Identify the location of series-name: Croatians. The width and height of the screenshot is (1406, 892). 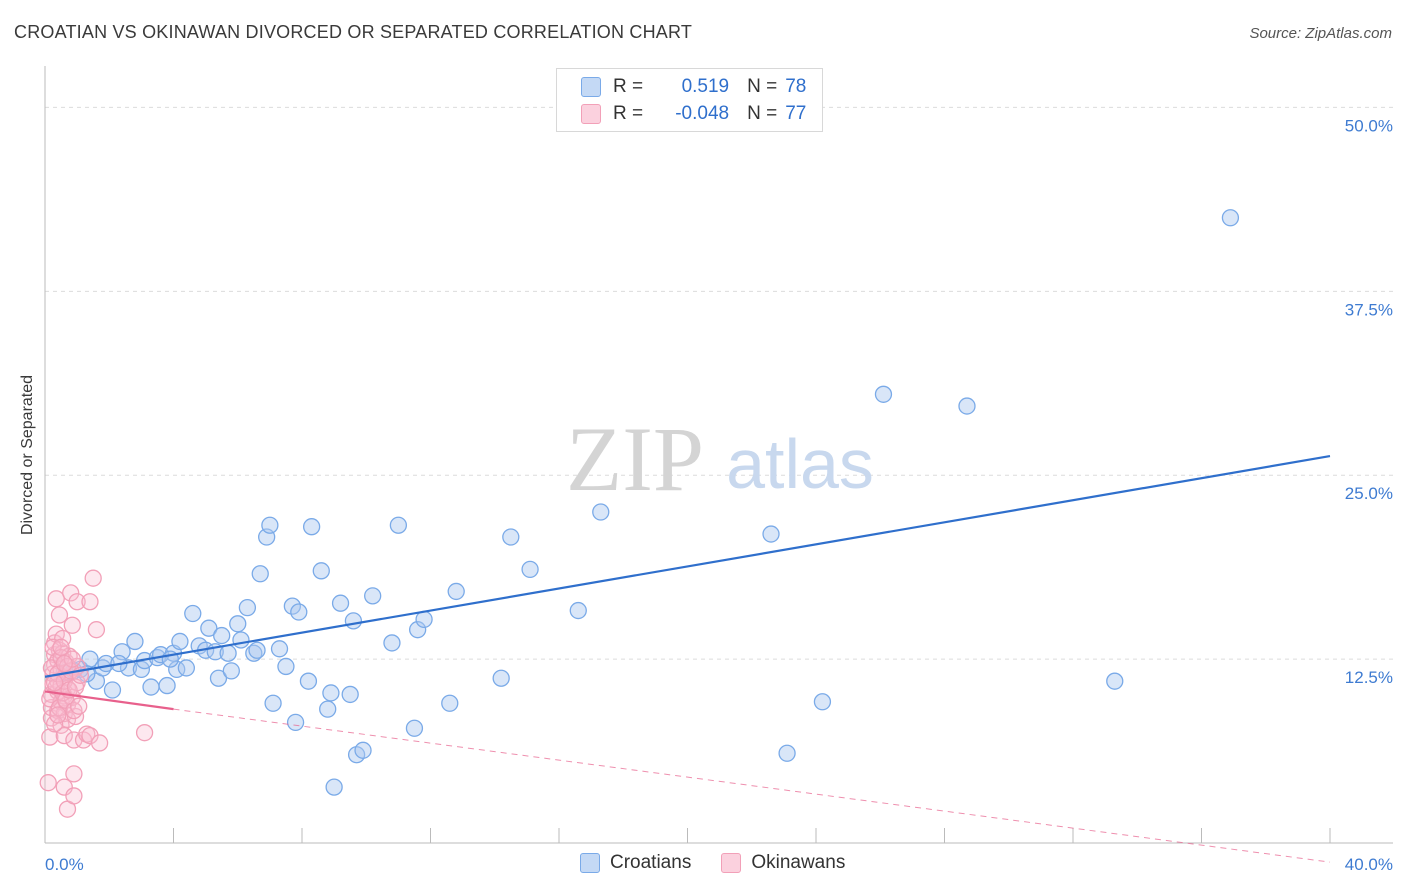
(651, 862).